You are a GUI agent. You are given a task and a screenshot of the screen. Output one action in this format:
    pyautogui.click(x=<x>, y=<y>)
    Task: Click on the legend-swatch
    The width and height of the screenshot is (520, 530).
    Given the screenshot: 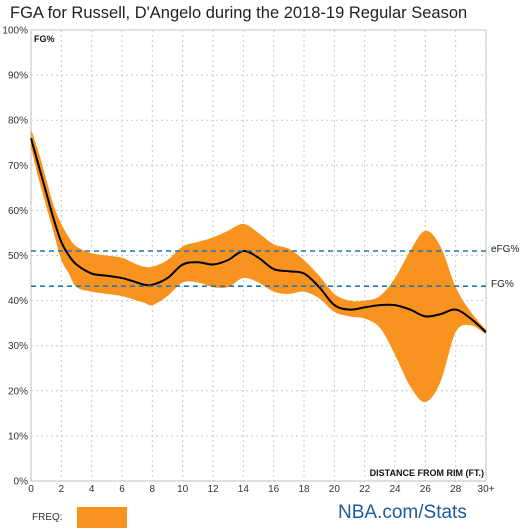 What is the action you would take?
    pyautogui.click(x=102, y=517)
    